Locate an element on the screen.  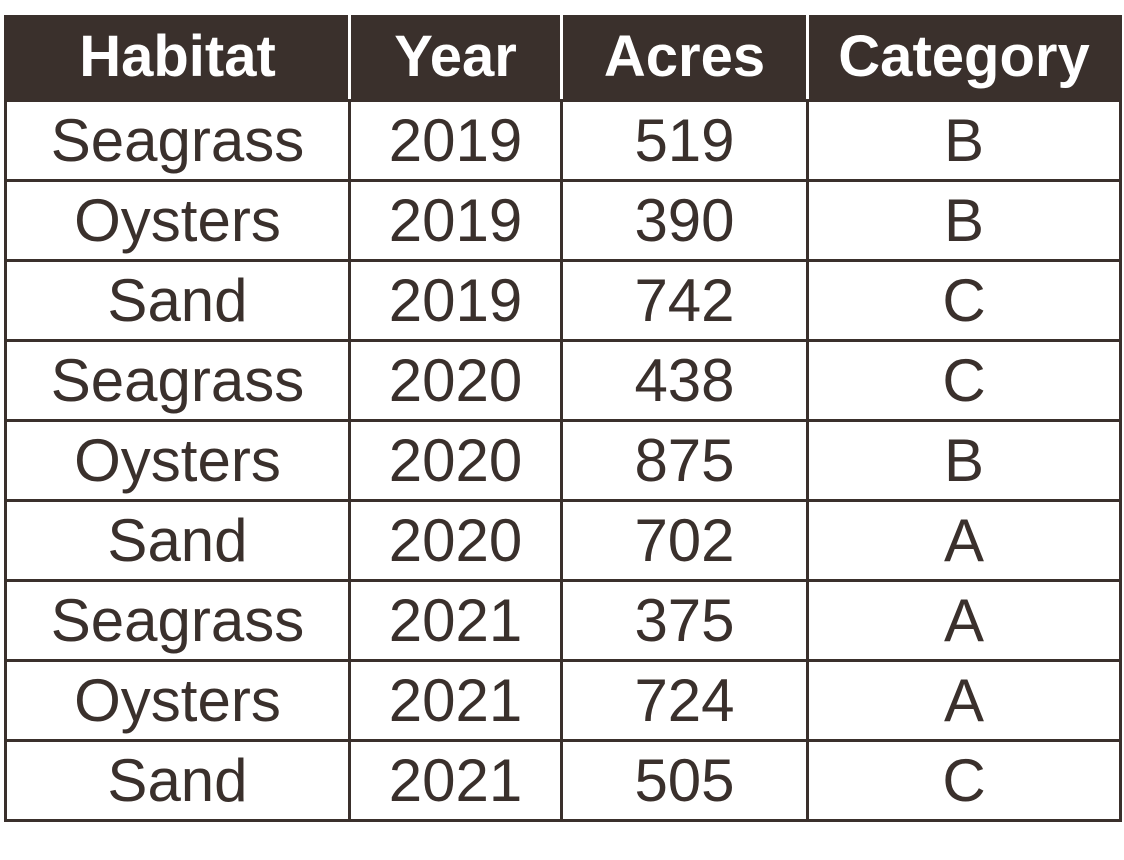
table-row: Sand 2021 505 C is located at coordinates (563, 780).